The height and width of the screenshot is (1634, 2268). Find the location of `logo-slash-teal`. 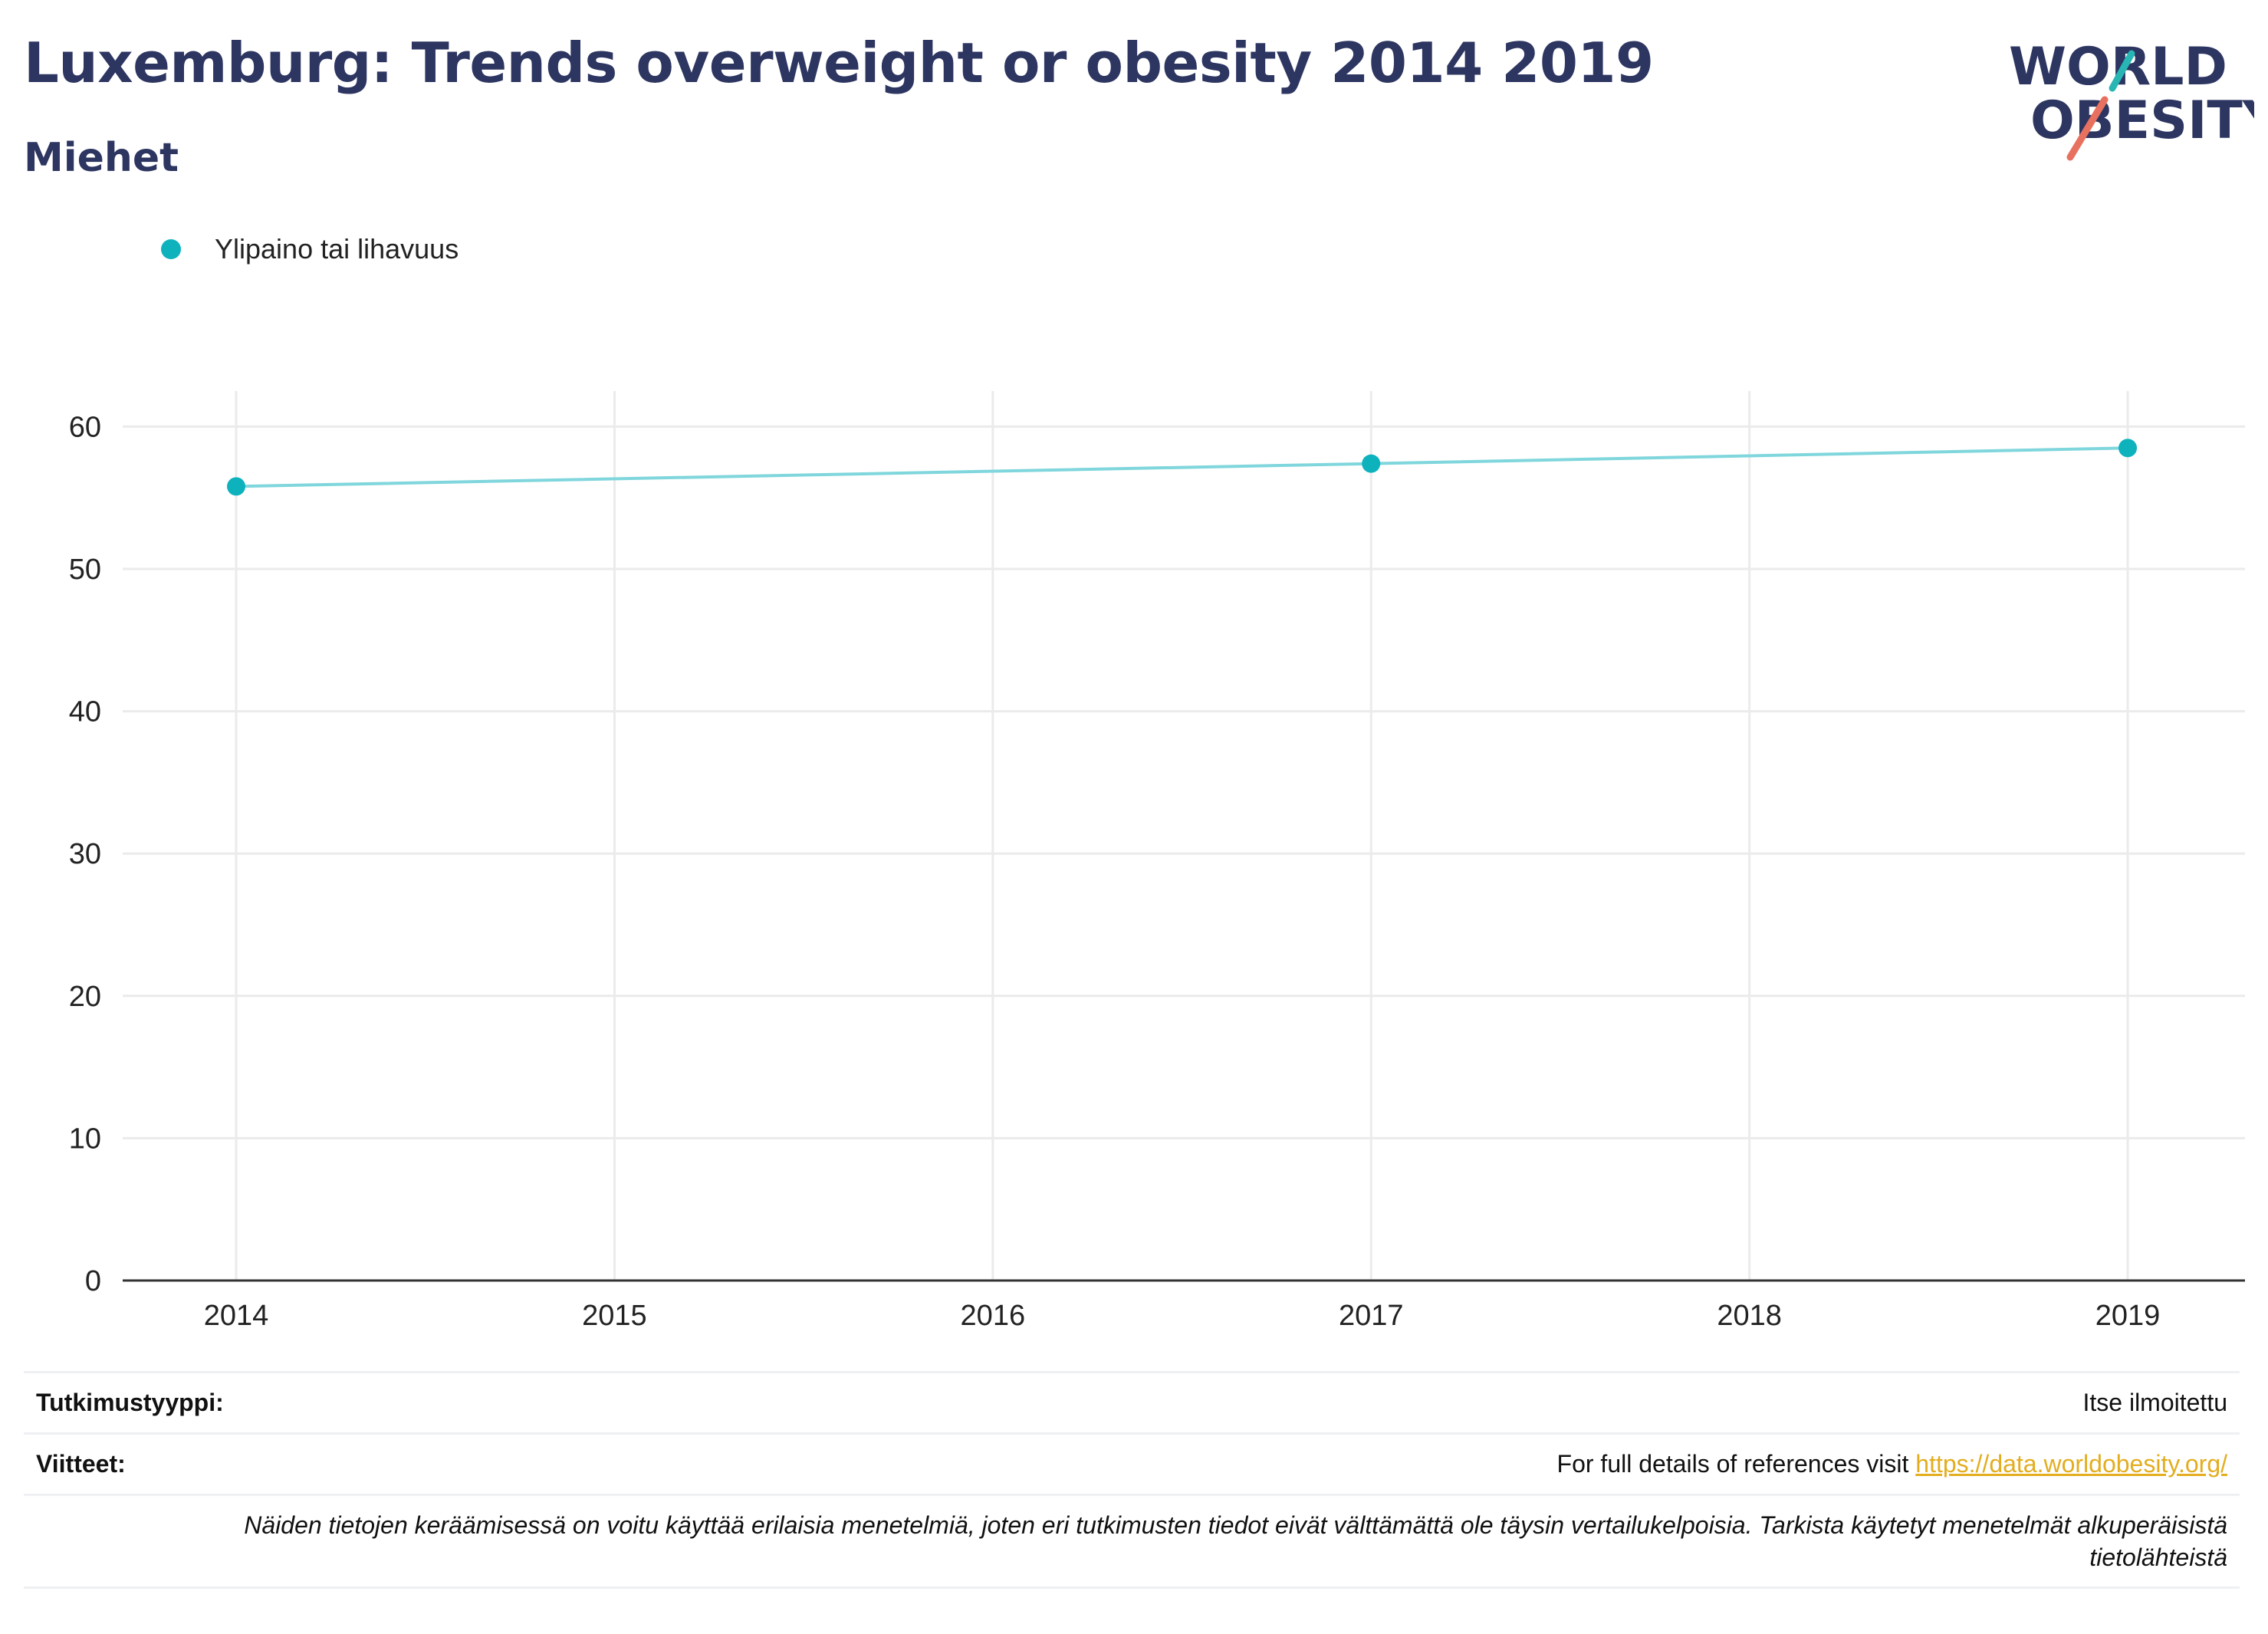

logo-slash-teal is located at coordinates (2122, 71).